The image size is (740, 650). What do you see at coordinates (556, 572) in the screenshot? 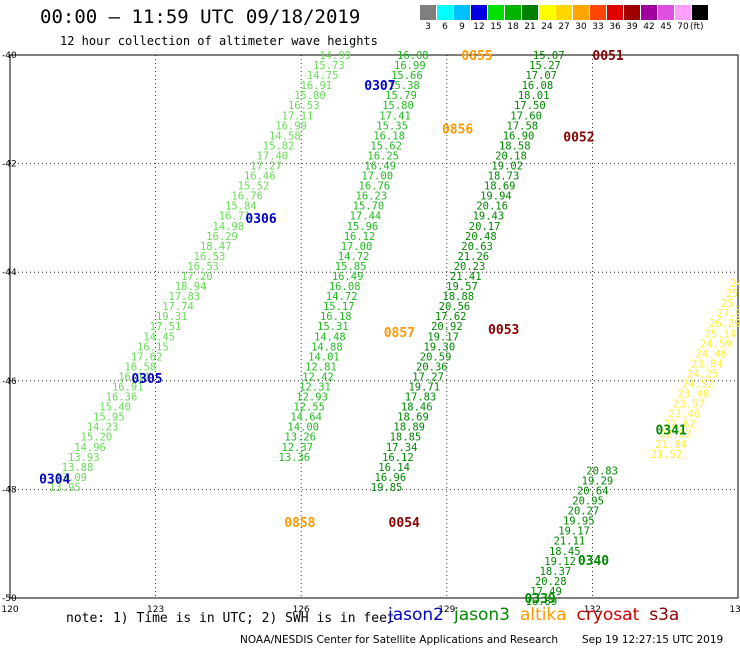
I see `wave-height-value: 18.37` at bounding box center [556, 572].